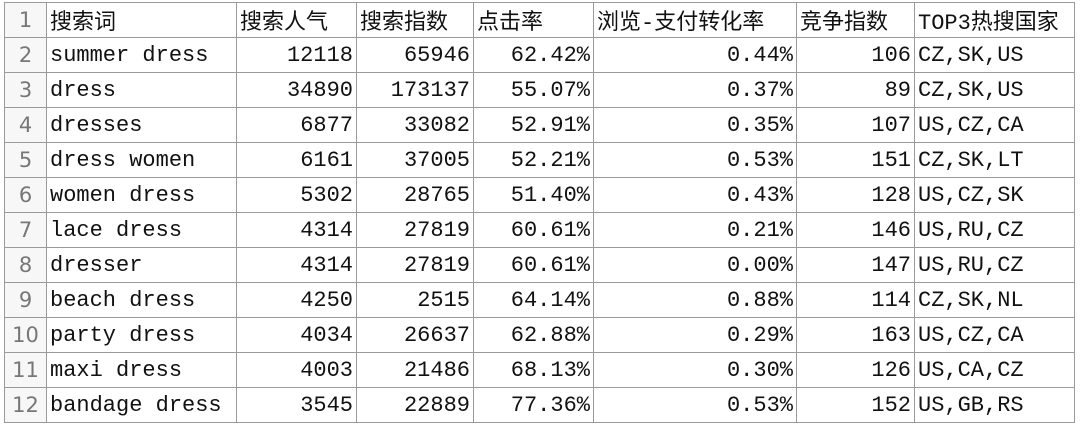  I want to click on cell: 52.91%, so click(533, 125).